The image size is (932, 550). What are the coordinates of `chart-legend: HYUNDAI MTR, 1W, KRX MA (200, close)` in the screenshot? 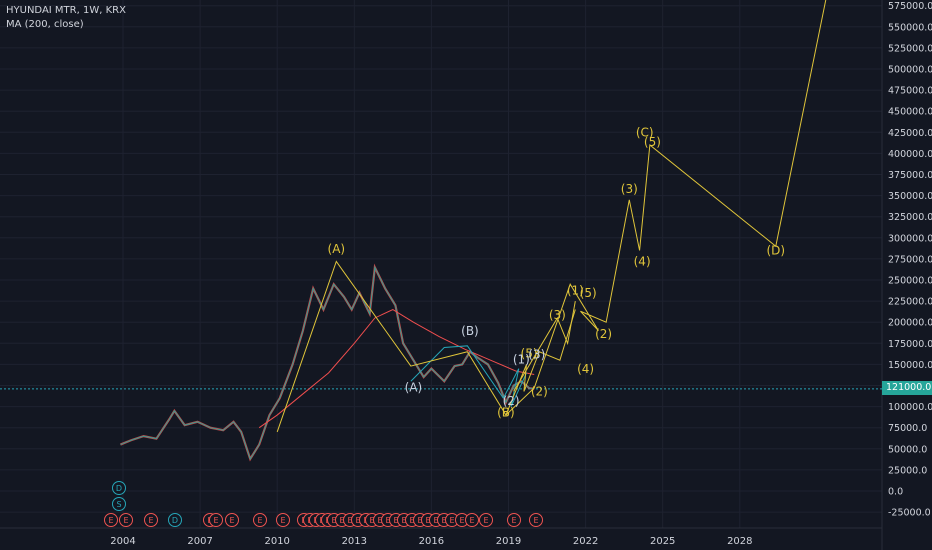 It's located at (66, 18).